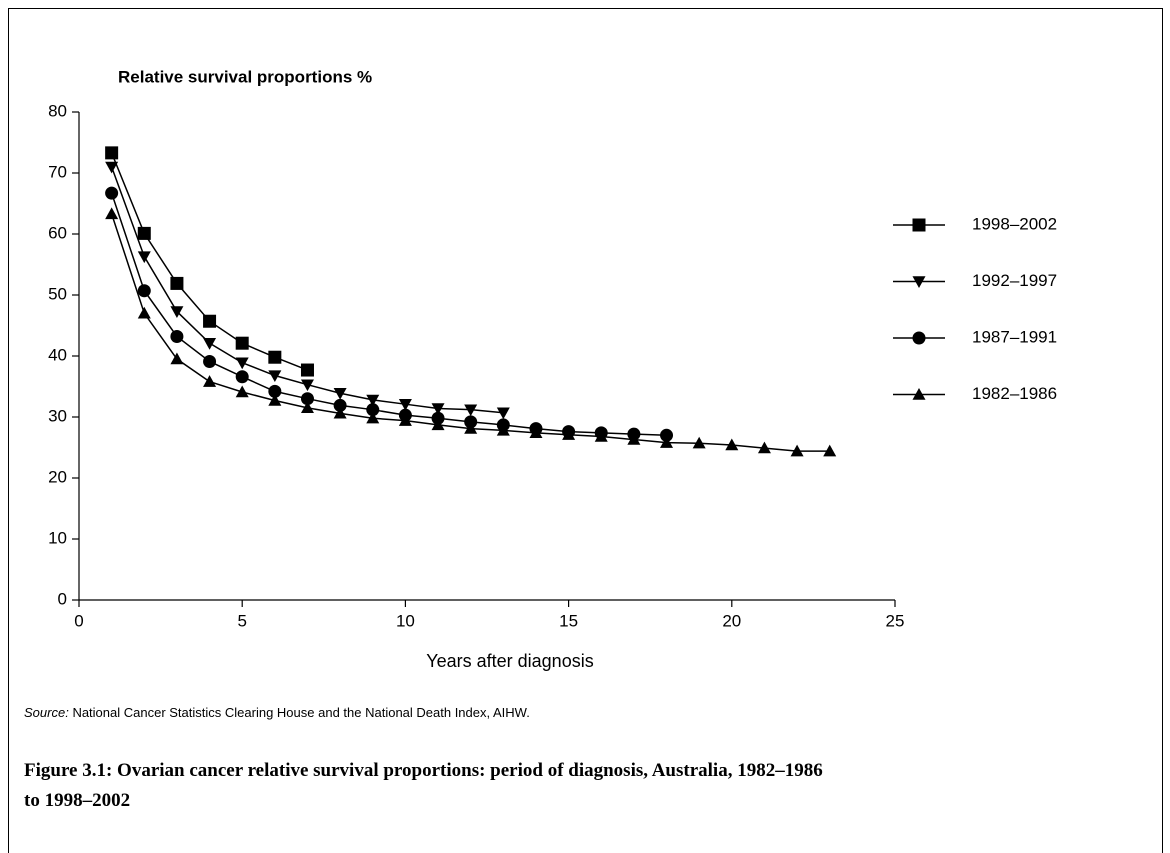  What do you see at coordinates (1014, 393) in the screenshot?
I see `legend-label: 1982–1986` at bounding box center [1014, 393].